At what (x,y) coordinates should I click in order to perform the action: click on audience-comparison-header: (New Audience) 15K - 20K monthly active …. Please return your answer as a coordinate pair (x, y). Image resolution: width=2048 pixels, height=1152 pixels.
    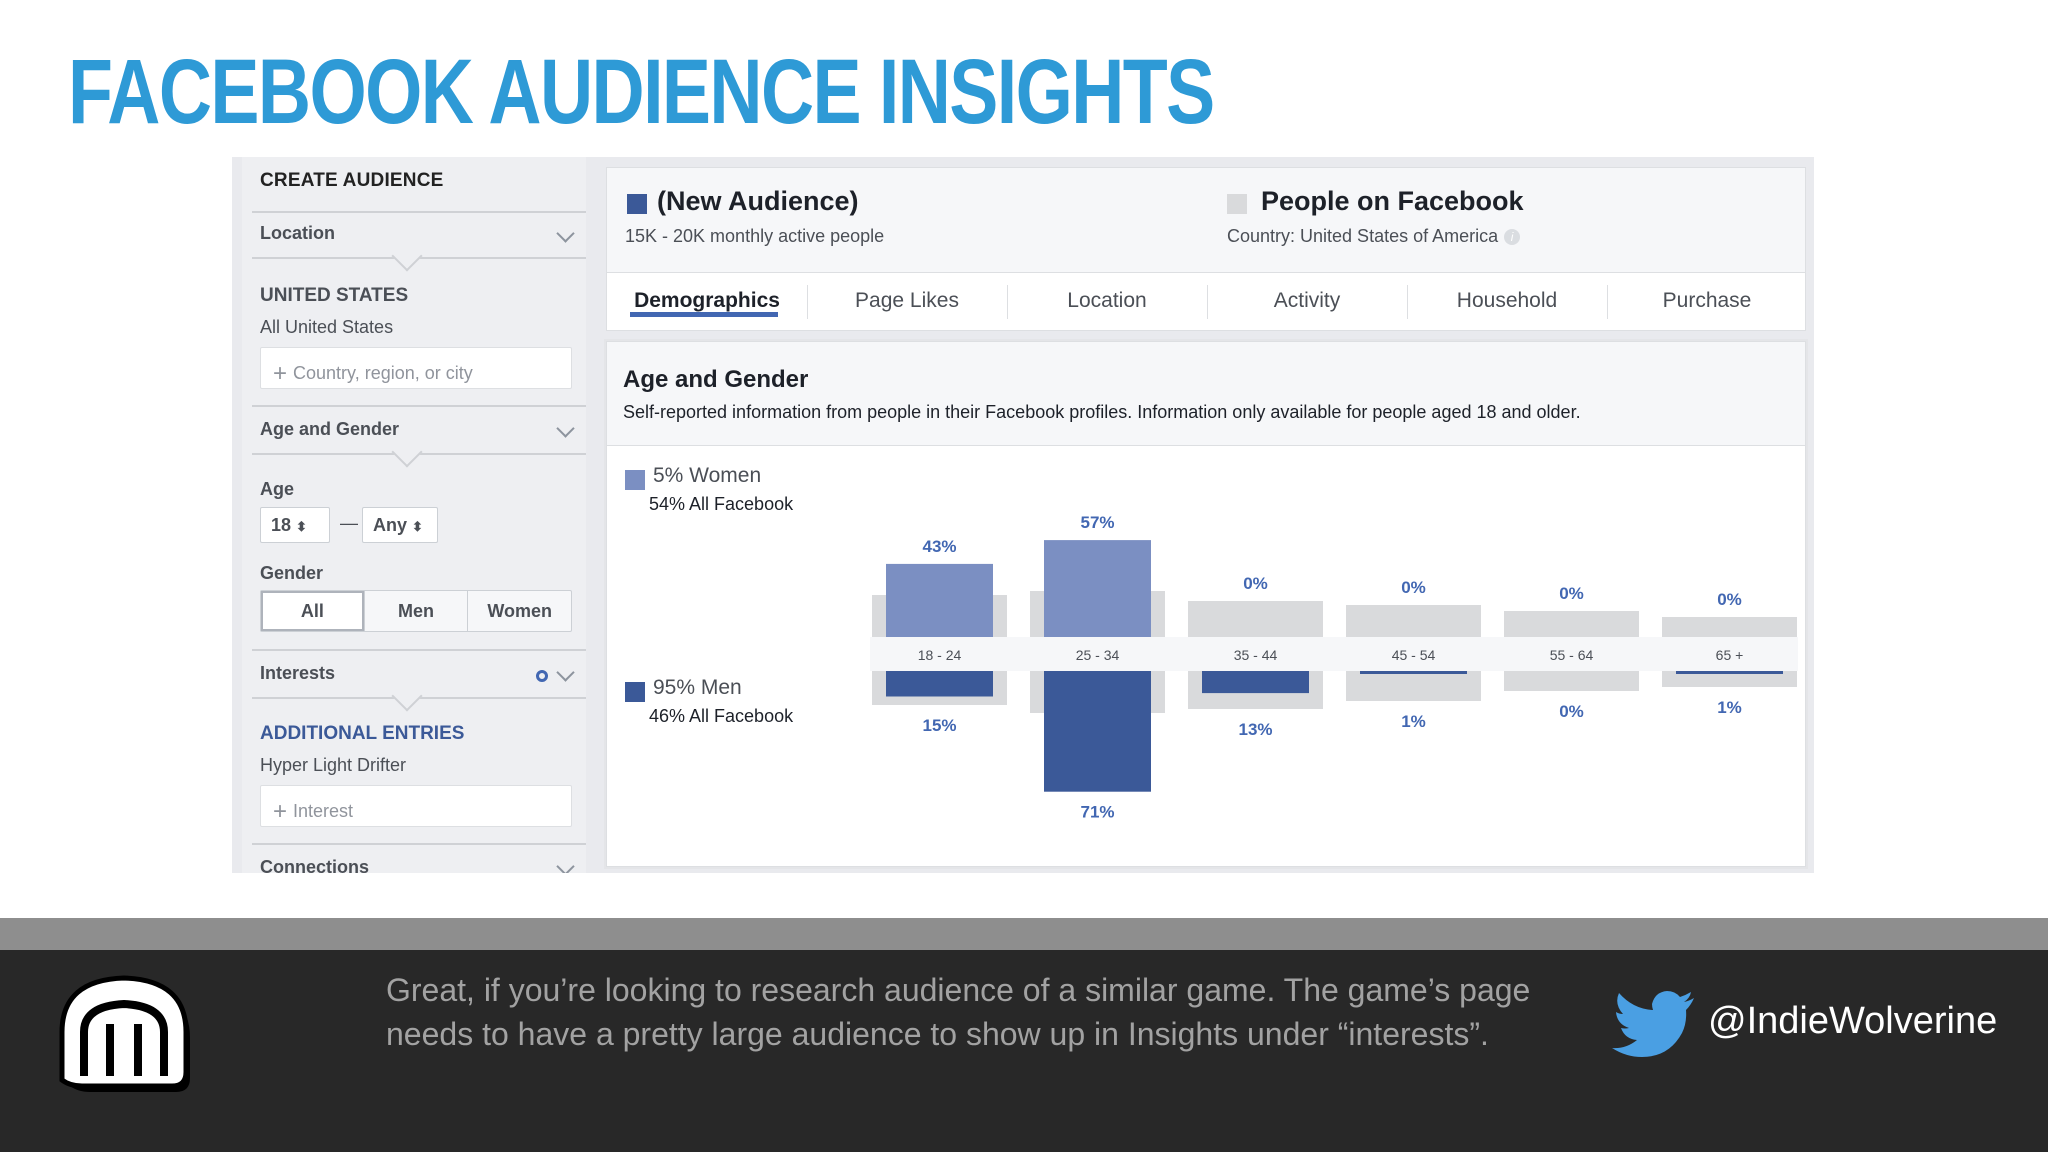
    Looking at the image, I should click on (1206, 220).